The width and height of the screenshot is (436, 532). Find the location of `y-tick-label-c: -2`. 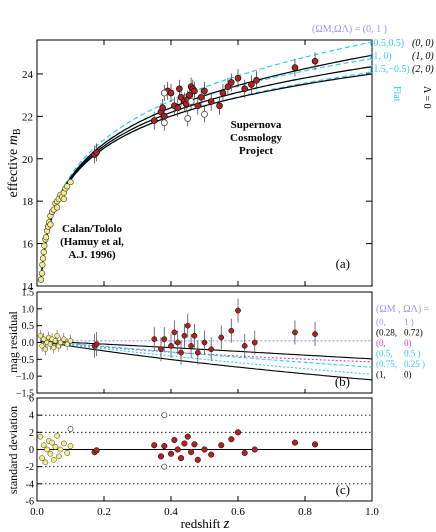

y-tick-label-c: -2 is located at coordinates (30, 467).